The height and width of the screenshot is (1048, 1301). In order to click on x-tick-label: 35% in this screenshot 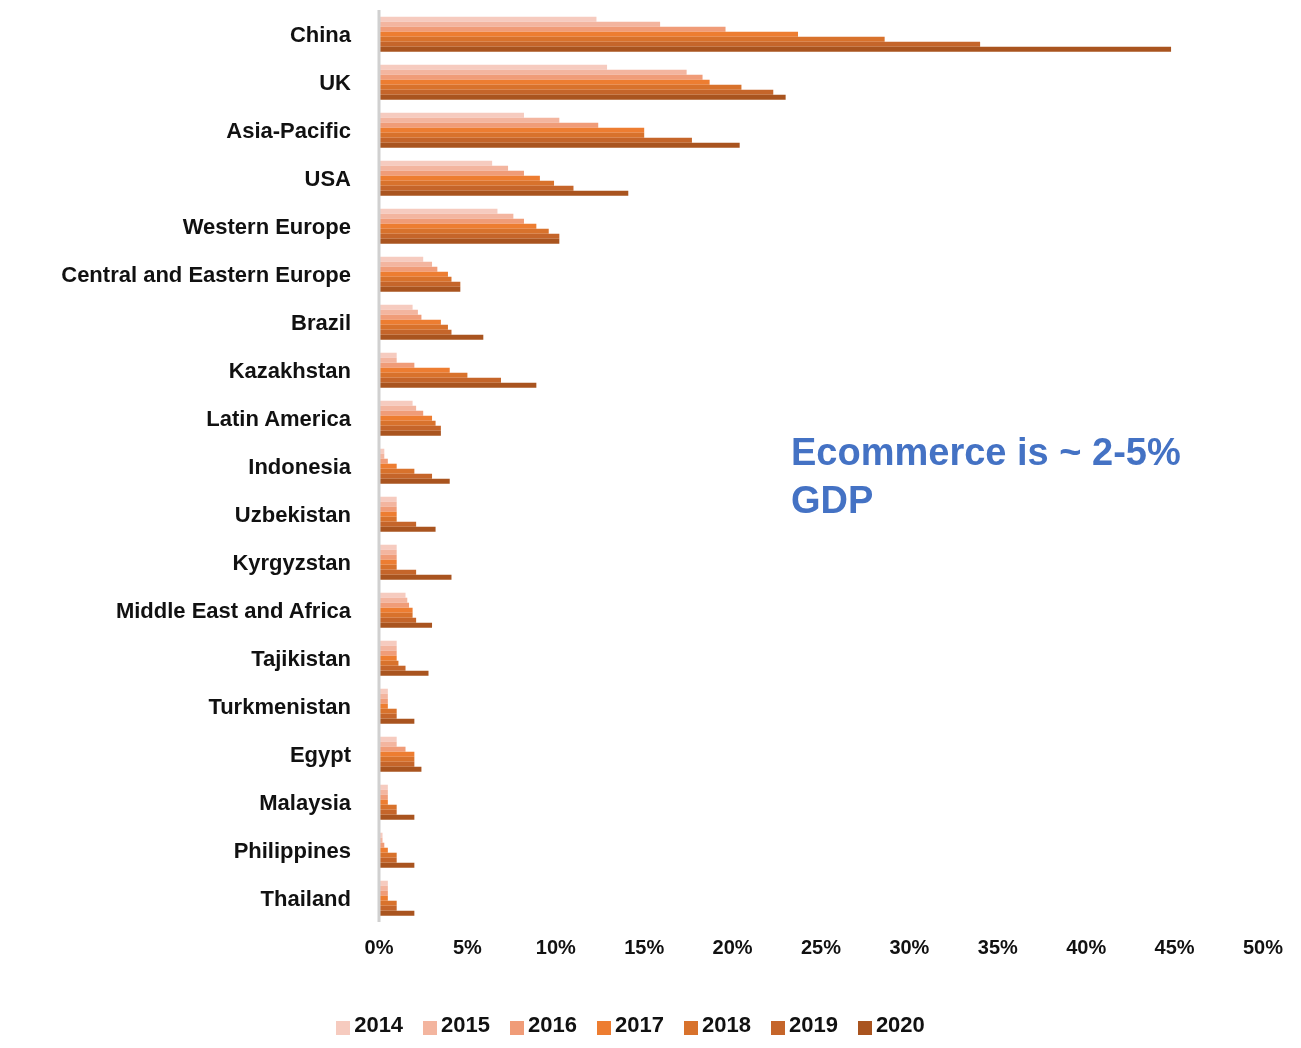, I will do `click(998, 947)`.